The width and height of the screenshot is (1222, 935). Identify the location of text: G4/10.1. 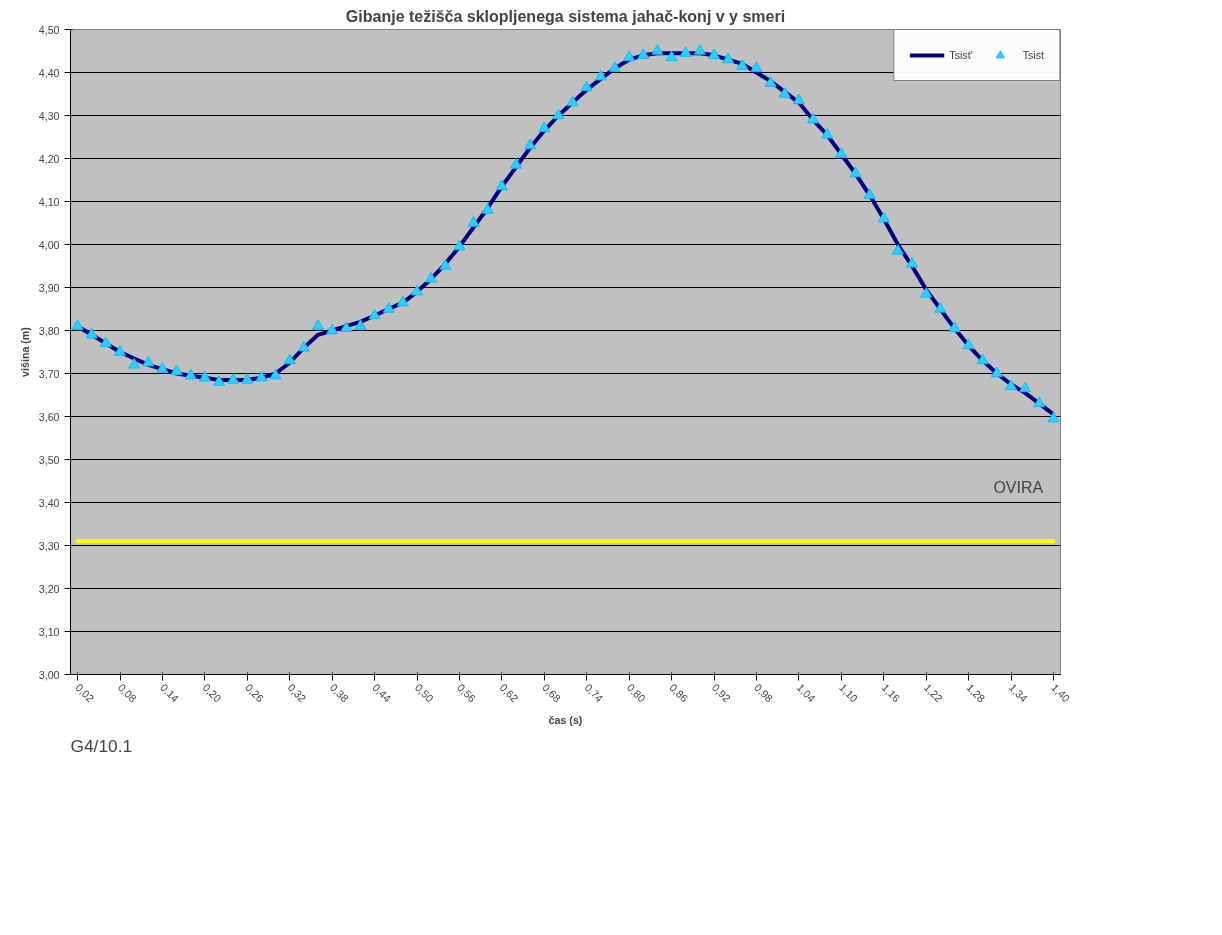
(101, 745).